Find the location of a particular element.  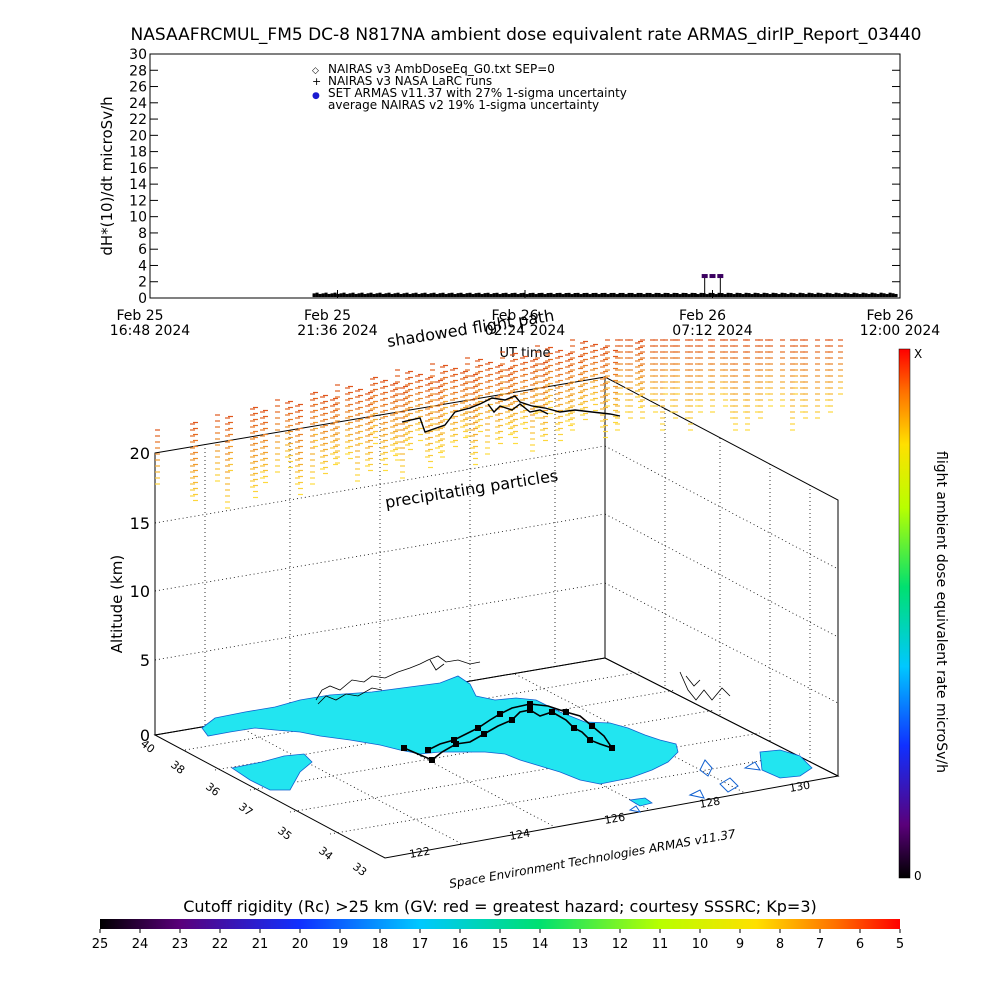

right-wall is located at coordinates (721, 576).